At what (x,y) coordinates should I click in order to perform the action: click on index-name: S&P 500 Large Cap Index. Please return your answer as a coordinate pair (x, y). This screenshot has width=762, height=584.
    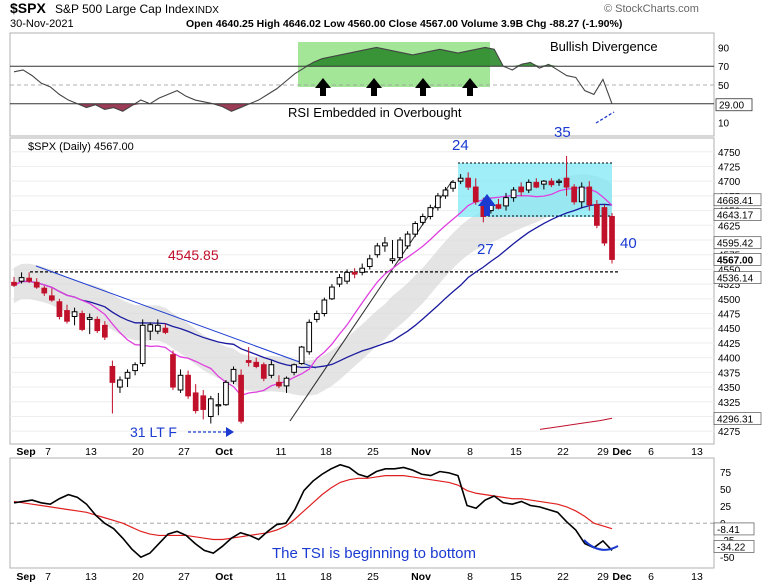
    Looking at the image, I should click on (124, 9).